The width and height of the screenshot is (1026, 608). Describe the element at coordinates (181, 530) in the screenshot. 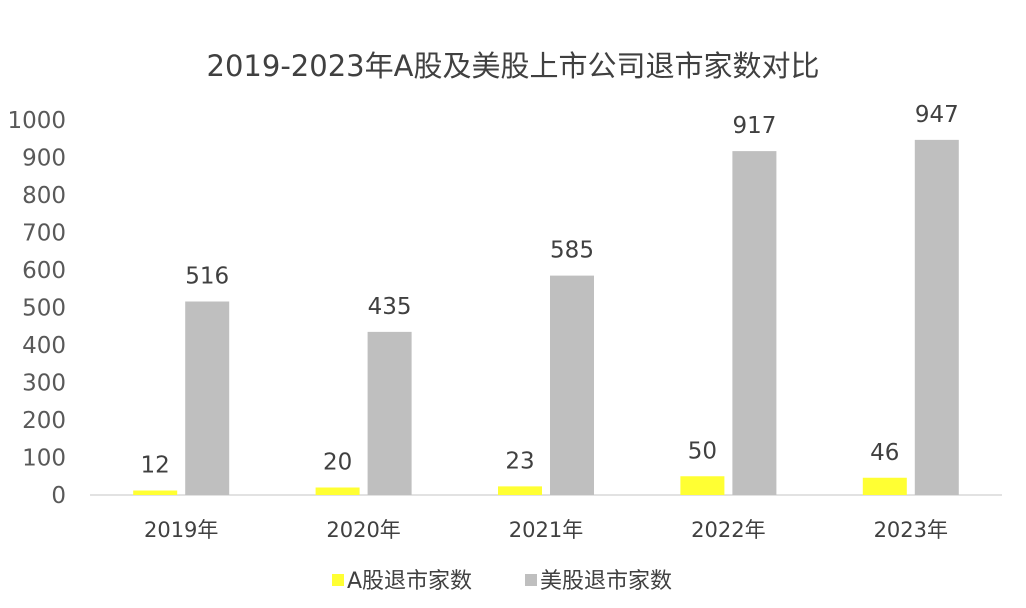

I see `x-tick-label: 2019年` at that location.